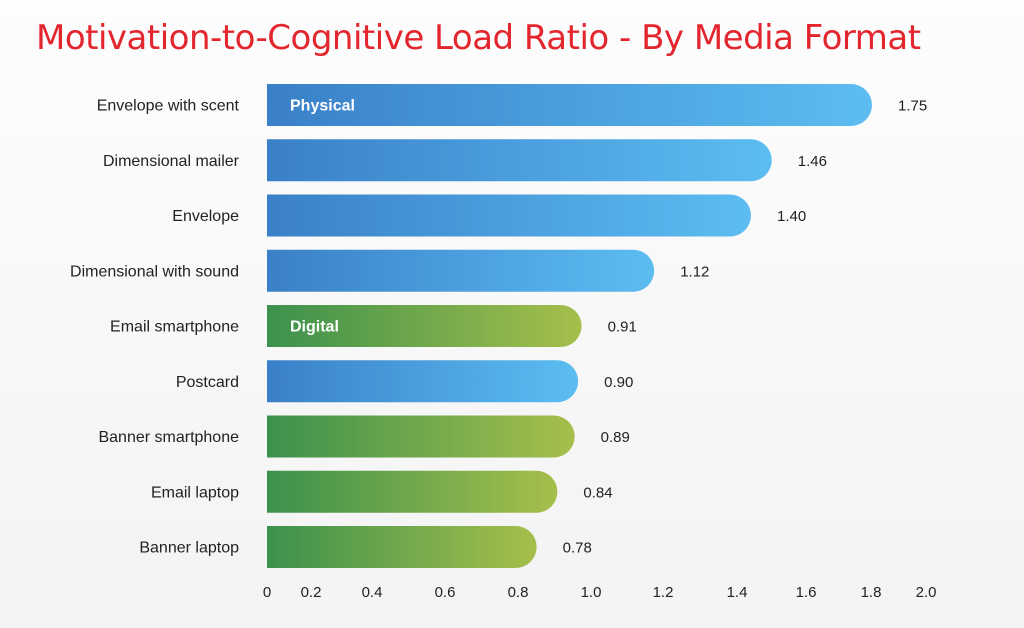 The height and width of the screenshot is (628, 1024). What do you see at coordinates (424, 326) in the screenshot?
I see `bar-email-smartphone` at bounding box center [424, 326].